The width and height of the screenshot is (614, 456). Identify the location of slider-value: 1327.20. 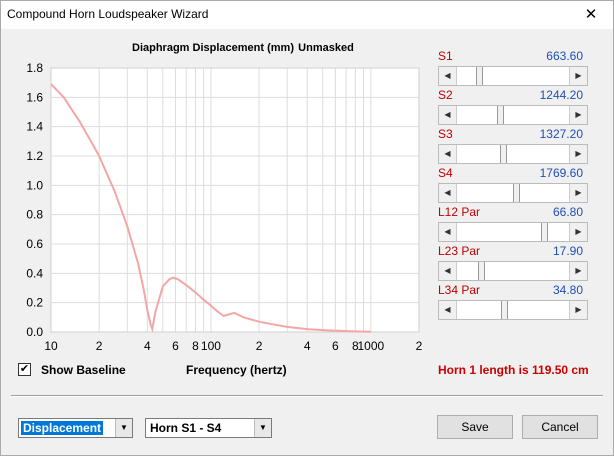
(561, 134).